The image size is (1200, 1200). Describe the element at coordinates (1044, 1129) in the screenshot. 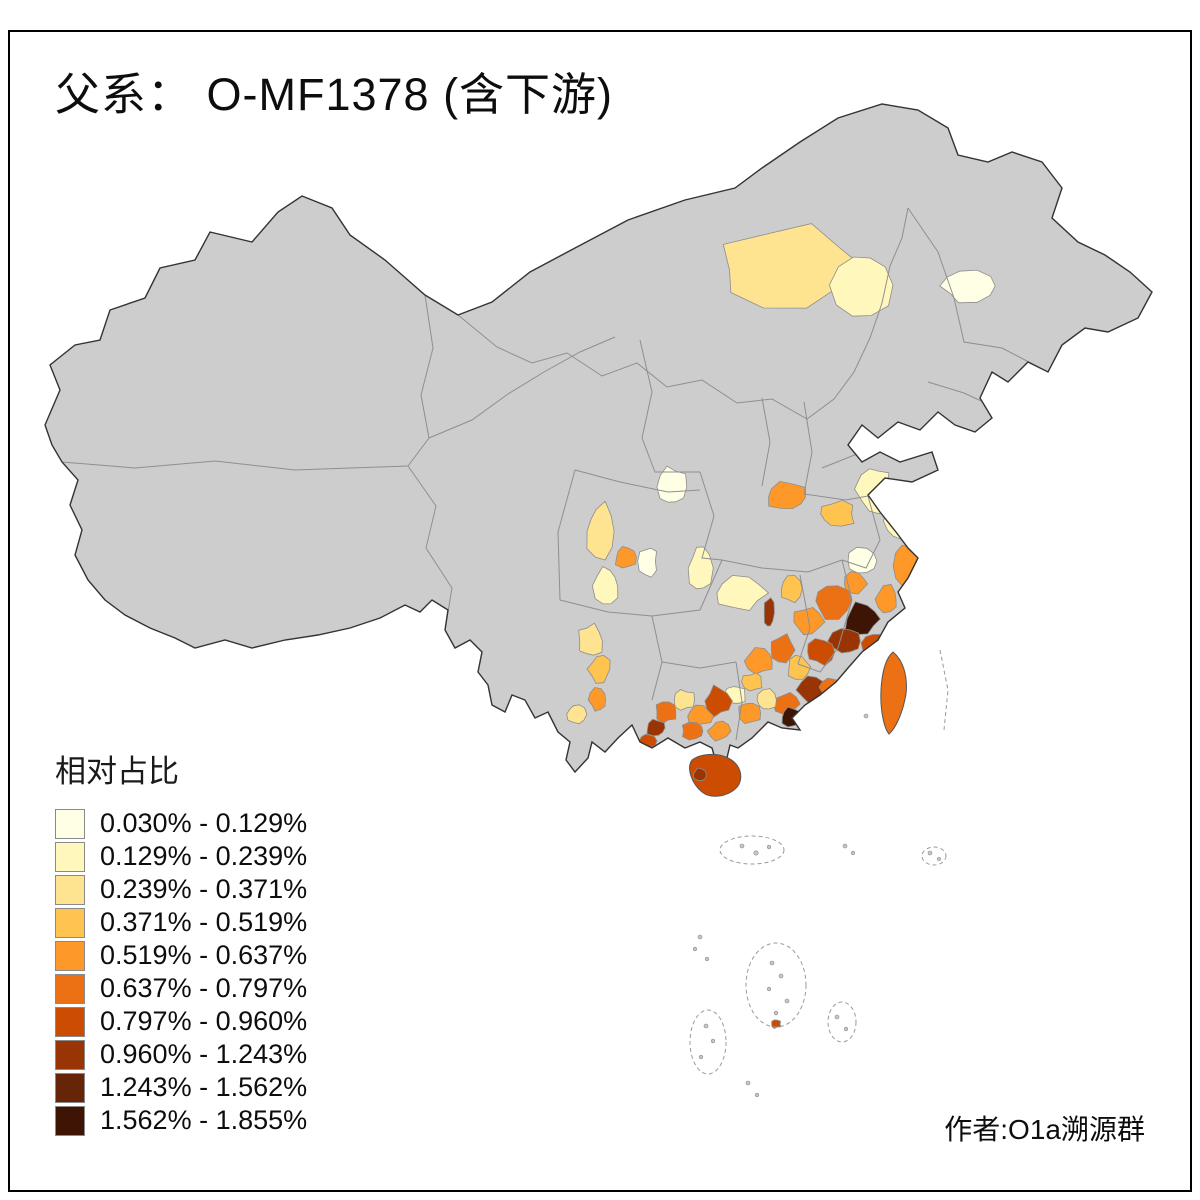

I see `attribution: 作者:O1a溯源群` at that location.